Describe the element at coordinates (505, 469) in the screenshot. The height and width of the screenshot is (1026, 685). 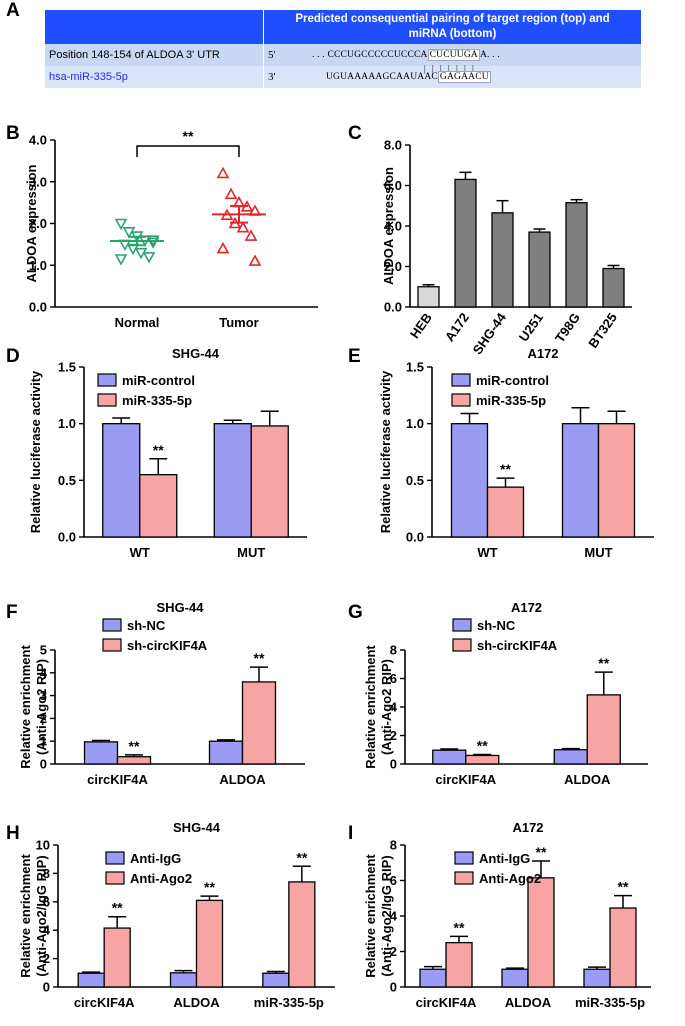
I see `panel-e-significance-label: **` at that location.